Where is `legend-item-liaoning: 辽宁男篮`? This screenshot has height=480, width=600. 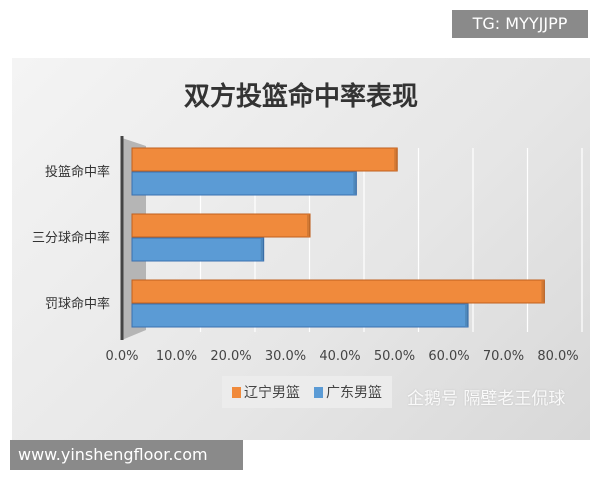
legend-item-liaoning: 辽宁男篮 is located at coordinates (266, 392).